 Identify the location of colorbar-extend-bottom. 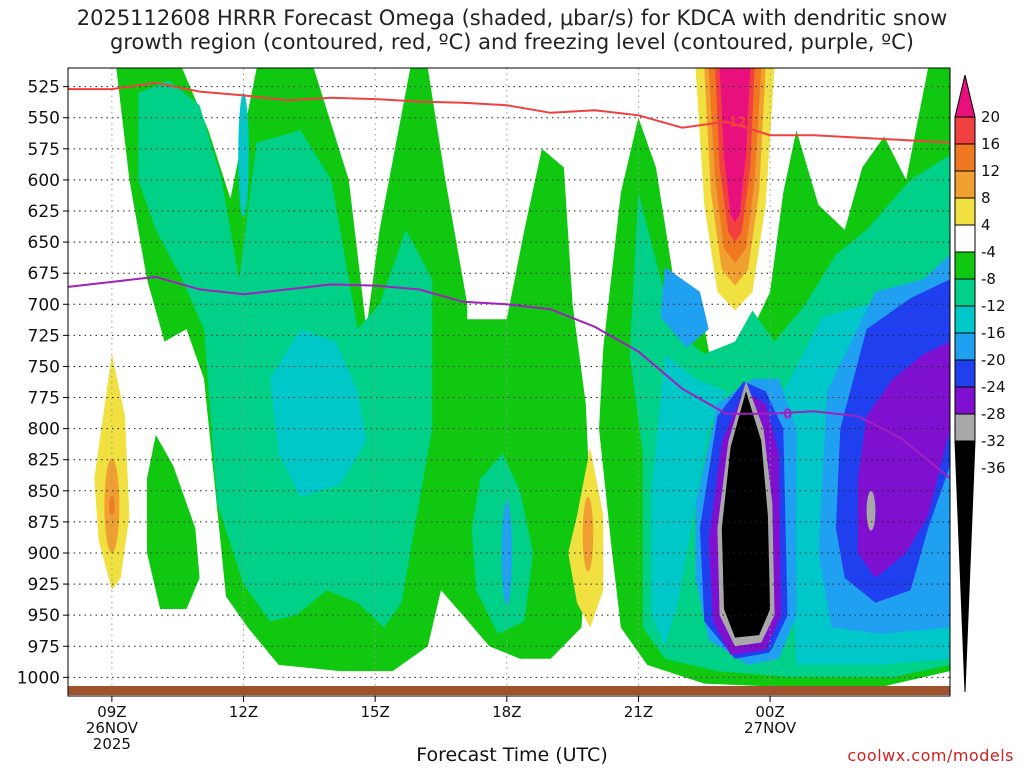
(965, 566).